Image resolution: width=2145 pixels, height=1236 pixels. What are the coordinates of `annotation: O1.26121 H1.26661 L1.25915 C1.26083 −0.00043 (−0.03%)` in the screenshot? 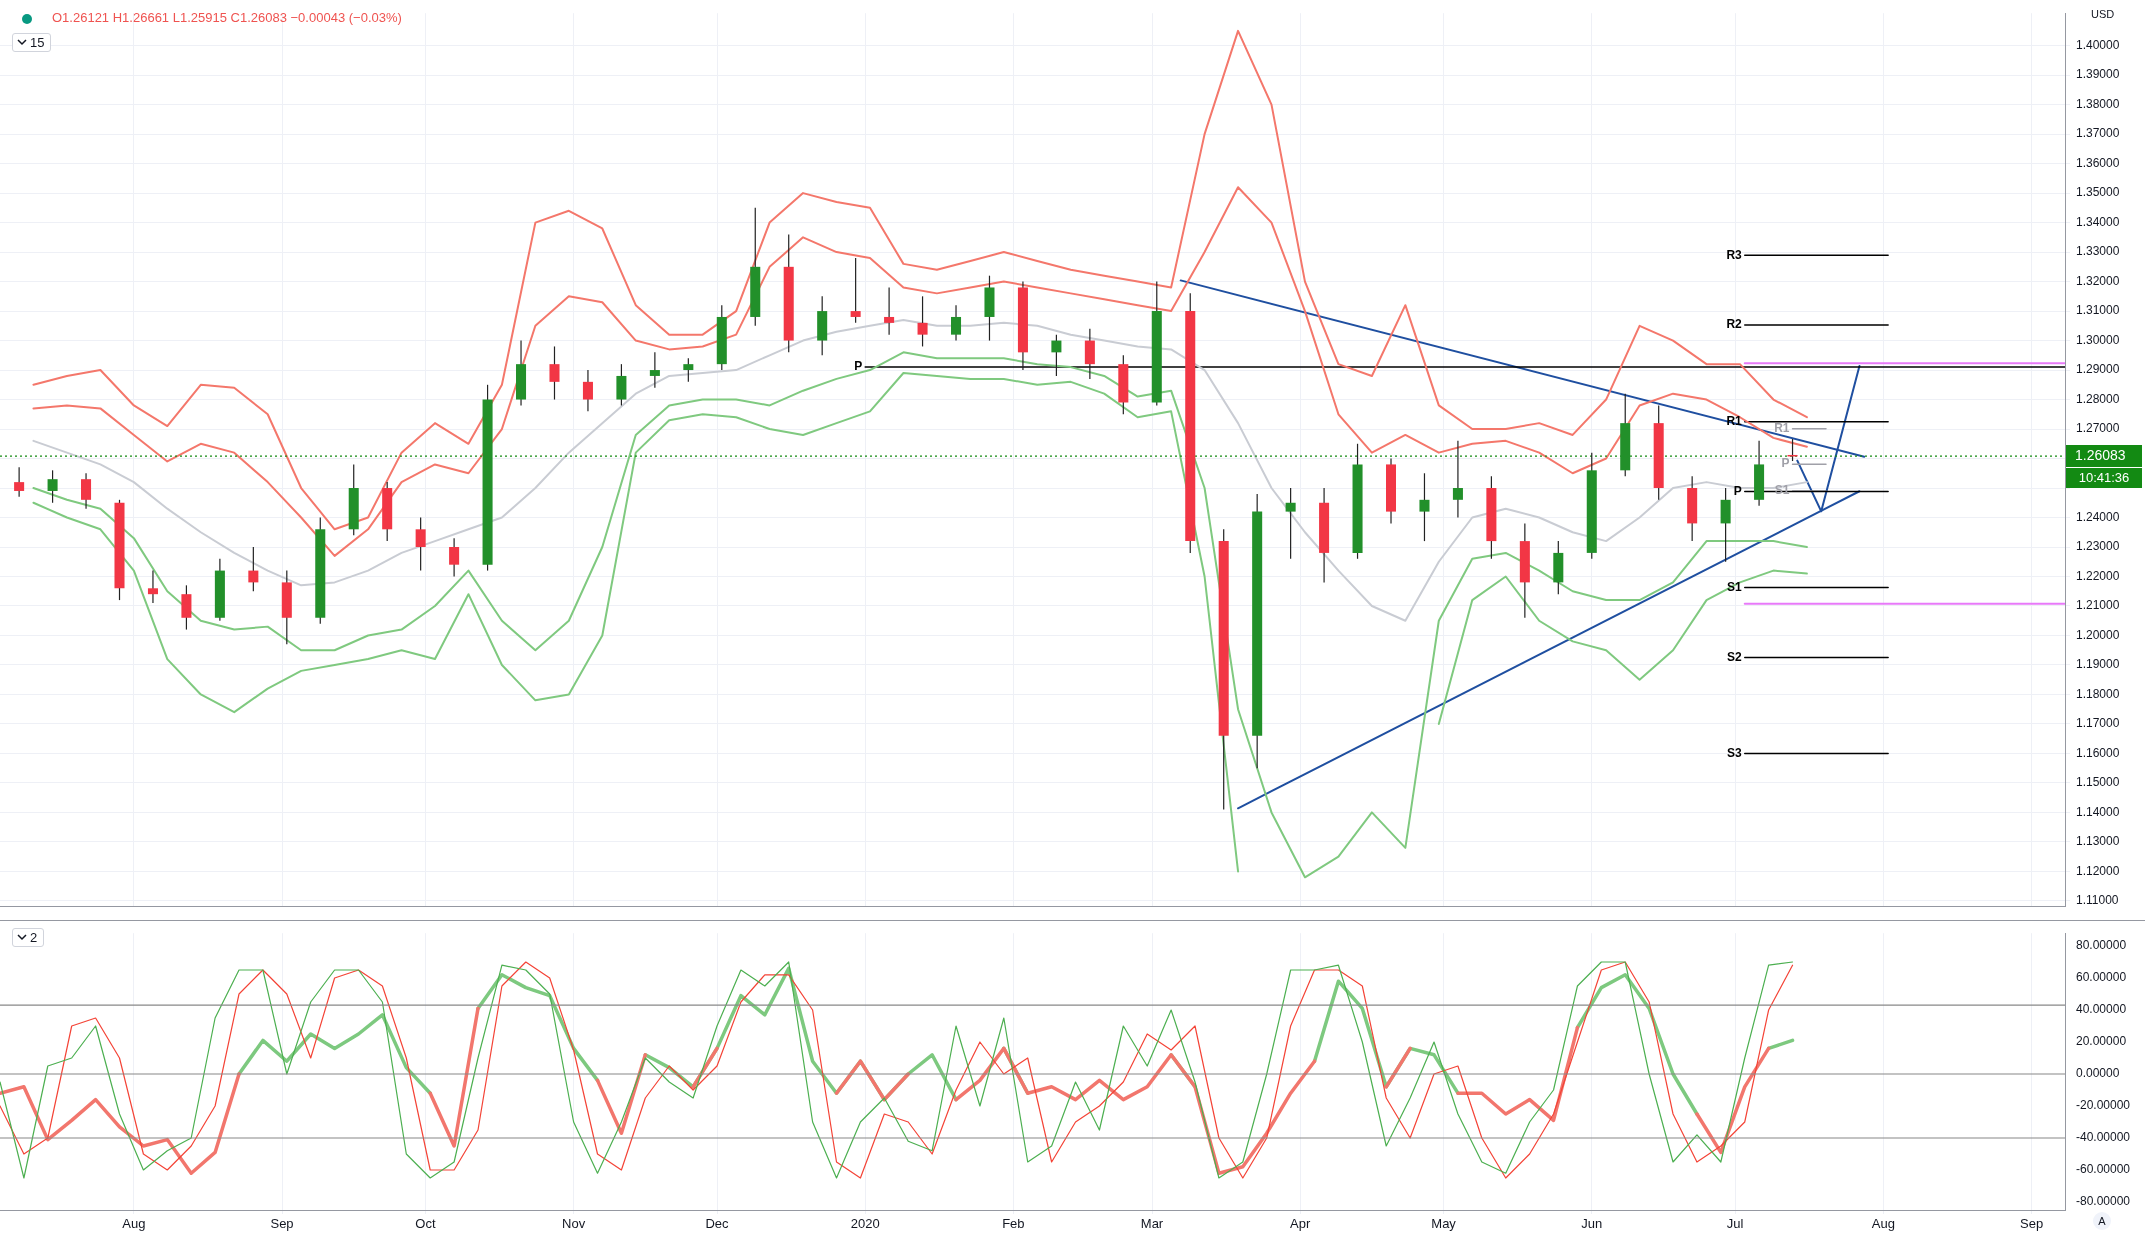 It's located at (227, 17).